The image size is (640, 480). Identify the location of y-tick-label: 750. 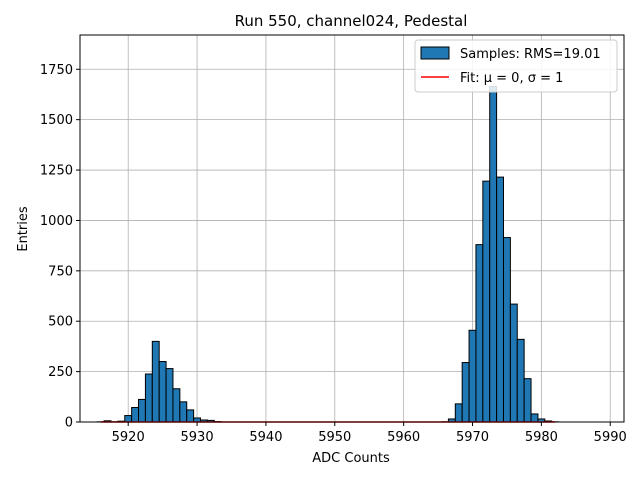
(60, 271).